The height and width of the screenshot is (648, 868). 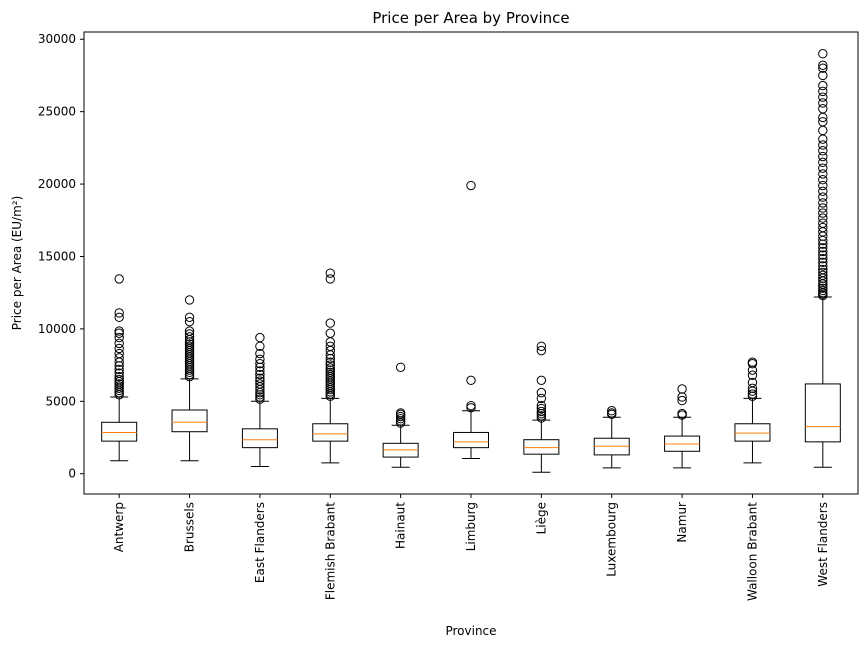 What do you see at coordinates (682, 522) in the screenshot?
I see `x-tick-label: Namur` at bounding box center [682, 522].